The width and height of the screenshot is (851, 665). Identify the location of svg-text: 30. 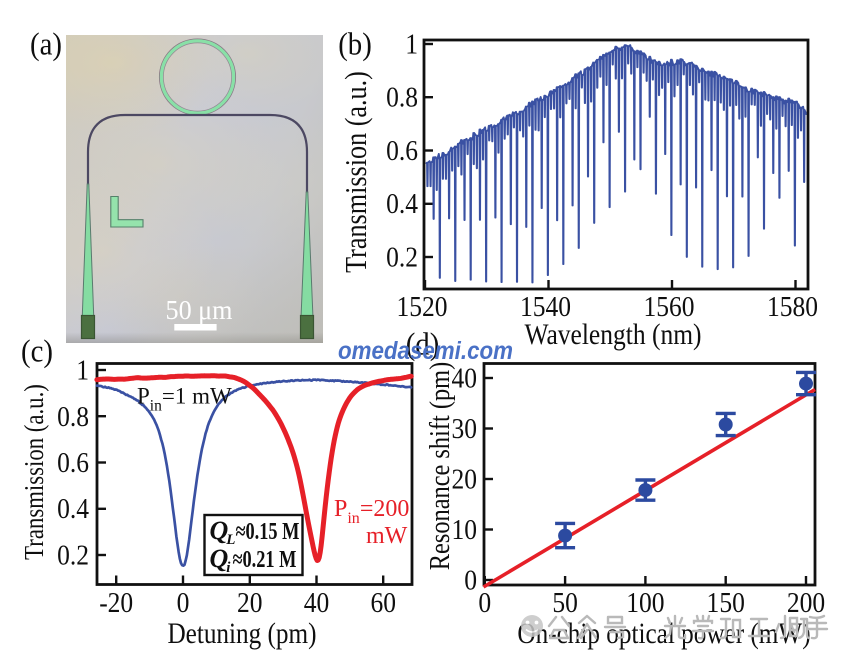
(465, 429).